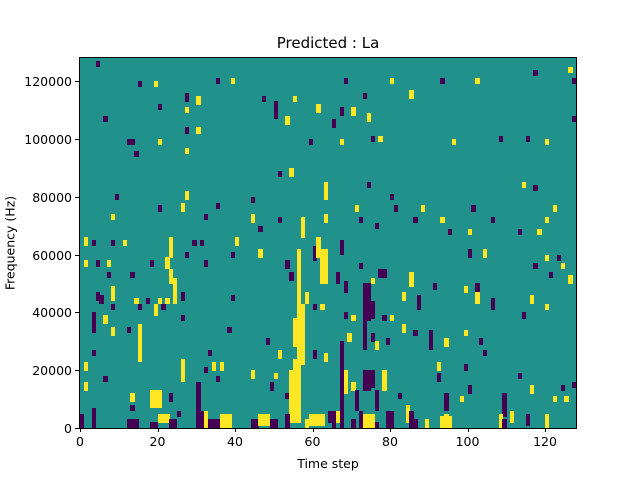 The image size is (640, 480). What do you see at coordinates (545, 441) in the screenshot?
I see `x-tick-label: 120` at bounding box center [545, 441].